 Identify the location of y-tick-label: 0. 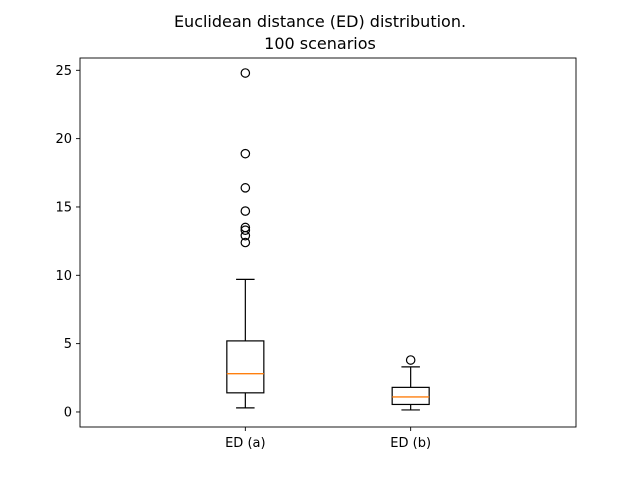
(68, 412).